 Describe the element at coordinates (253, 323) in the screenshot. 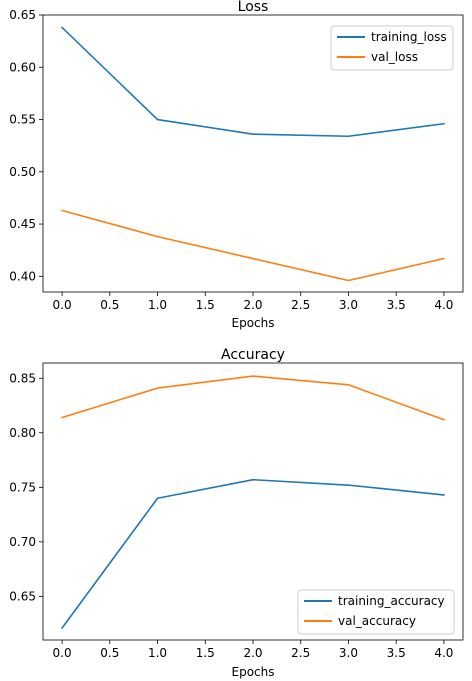

I see `loss-x-axis-label: Epochs` at that location.